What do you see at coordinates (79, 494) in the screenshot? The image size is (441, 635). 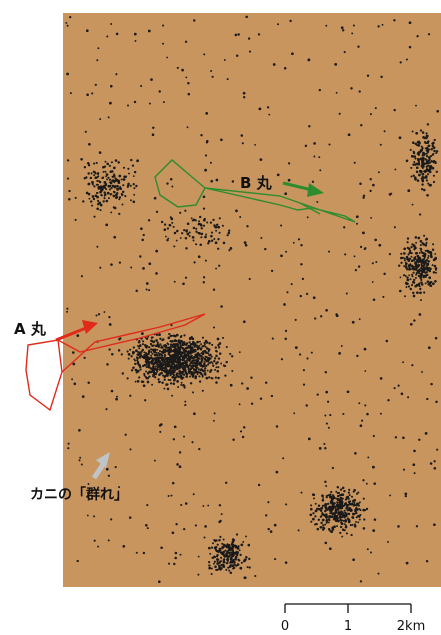 I see `crab-swarm-label: カニの「群れ」` at bounding box center [79, 494].